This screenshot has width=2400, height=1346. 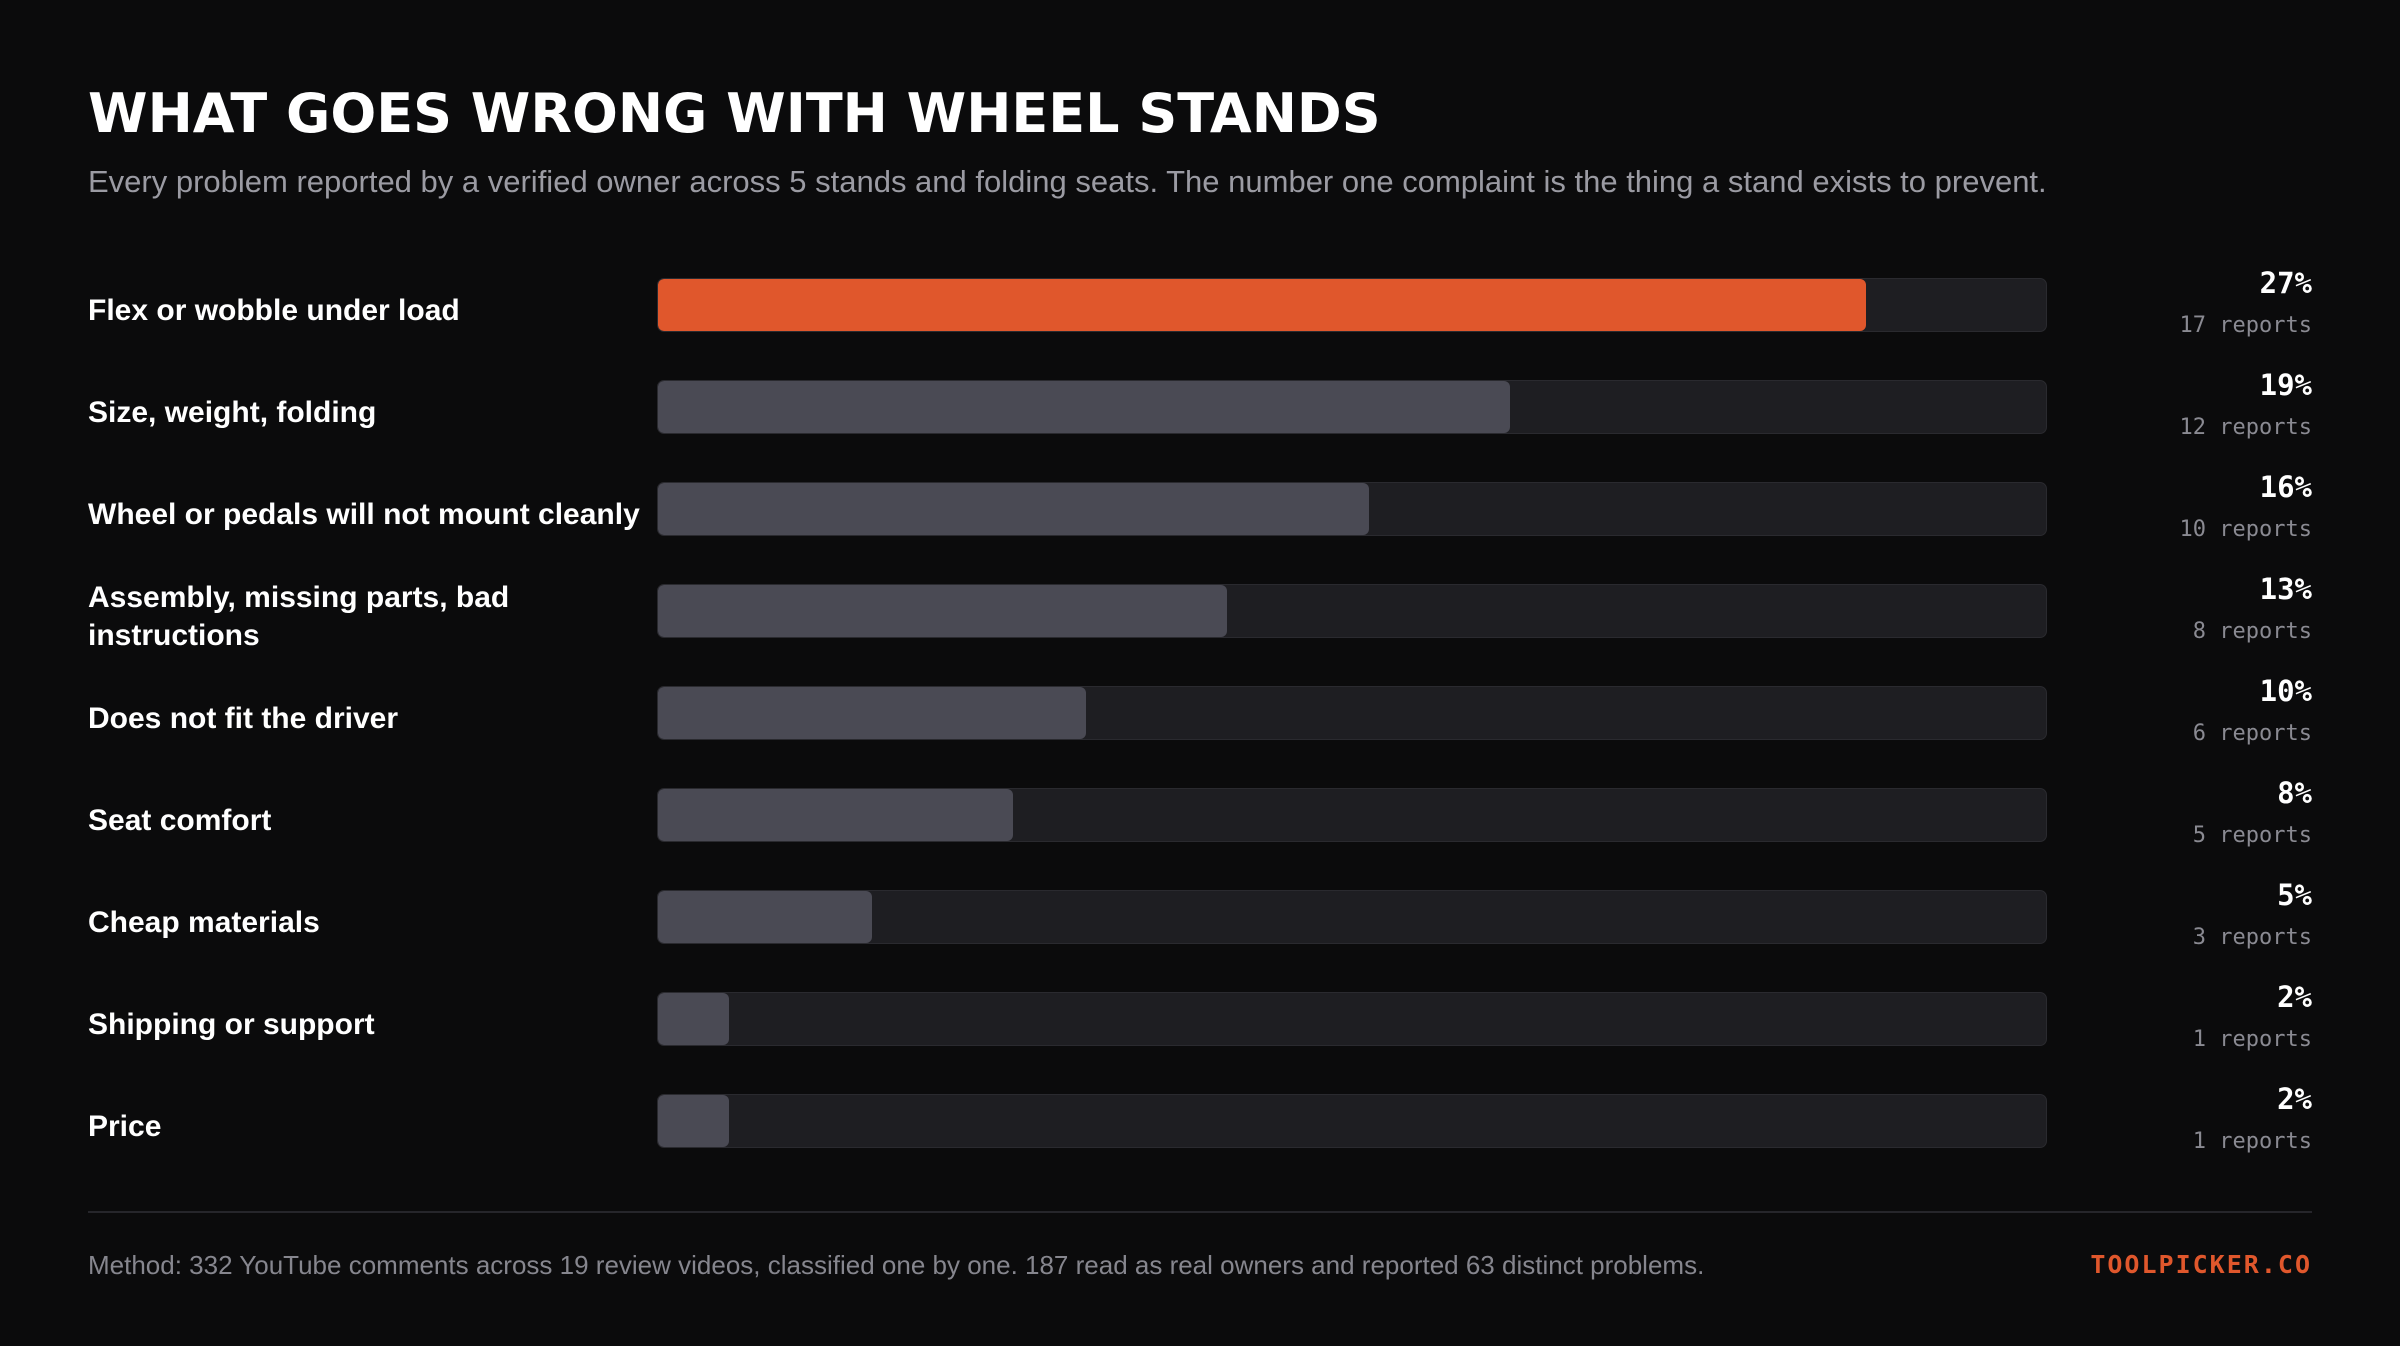 What do you see at coordinates (243, 718) in the screenshot?
I see `category-label: Does not fit the driver` at bounding box center [243, 718].